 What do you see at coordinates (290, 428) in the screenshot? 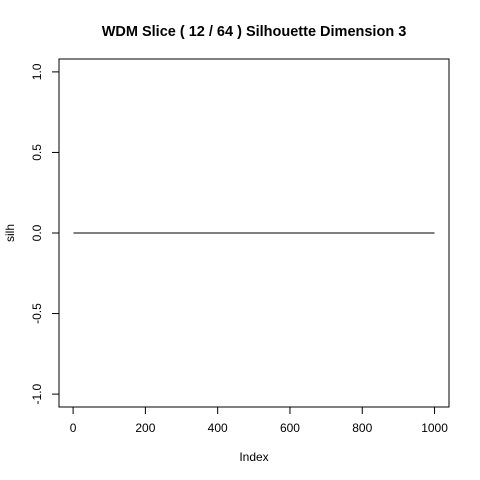
I see `x-tick-label: 600` at bounding box center [290, 428].